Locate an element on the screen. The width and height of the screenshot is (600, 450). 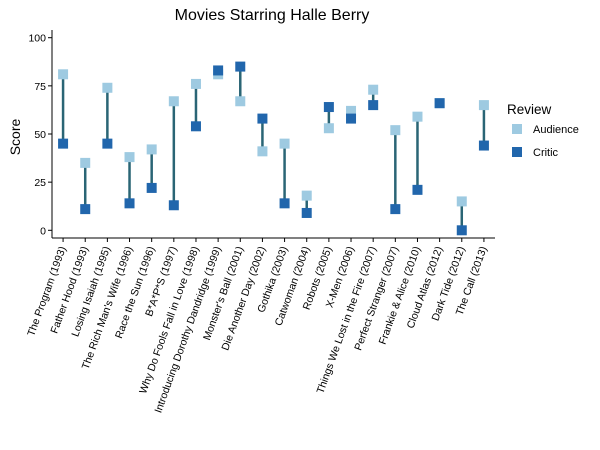
legend-key-audience is located at coordinates (517, 129).